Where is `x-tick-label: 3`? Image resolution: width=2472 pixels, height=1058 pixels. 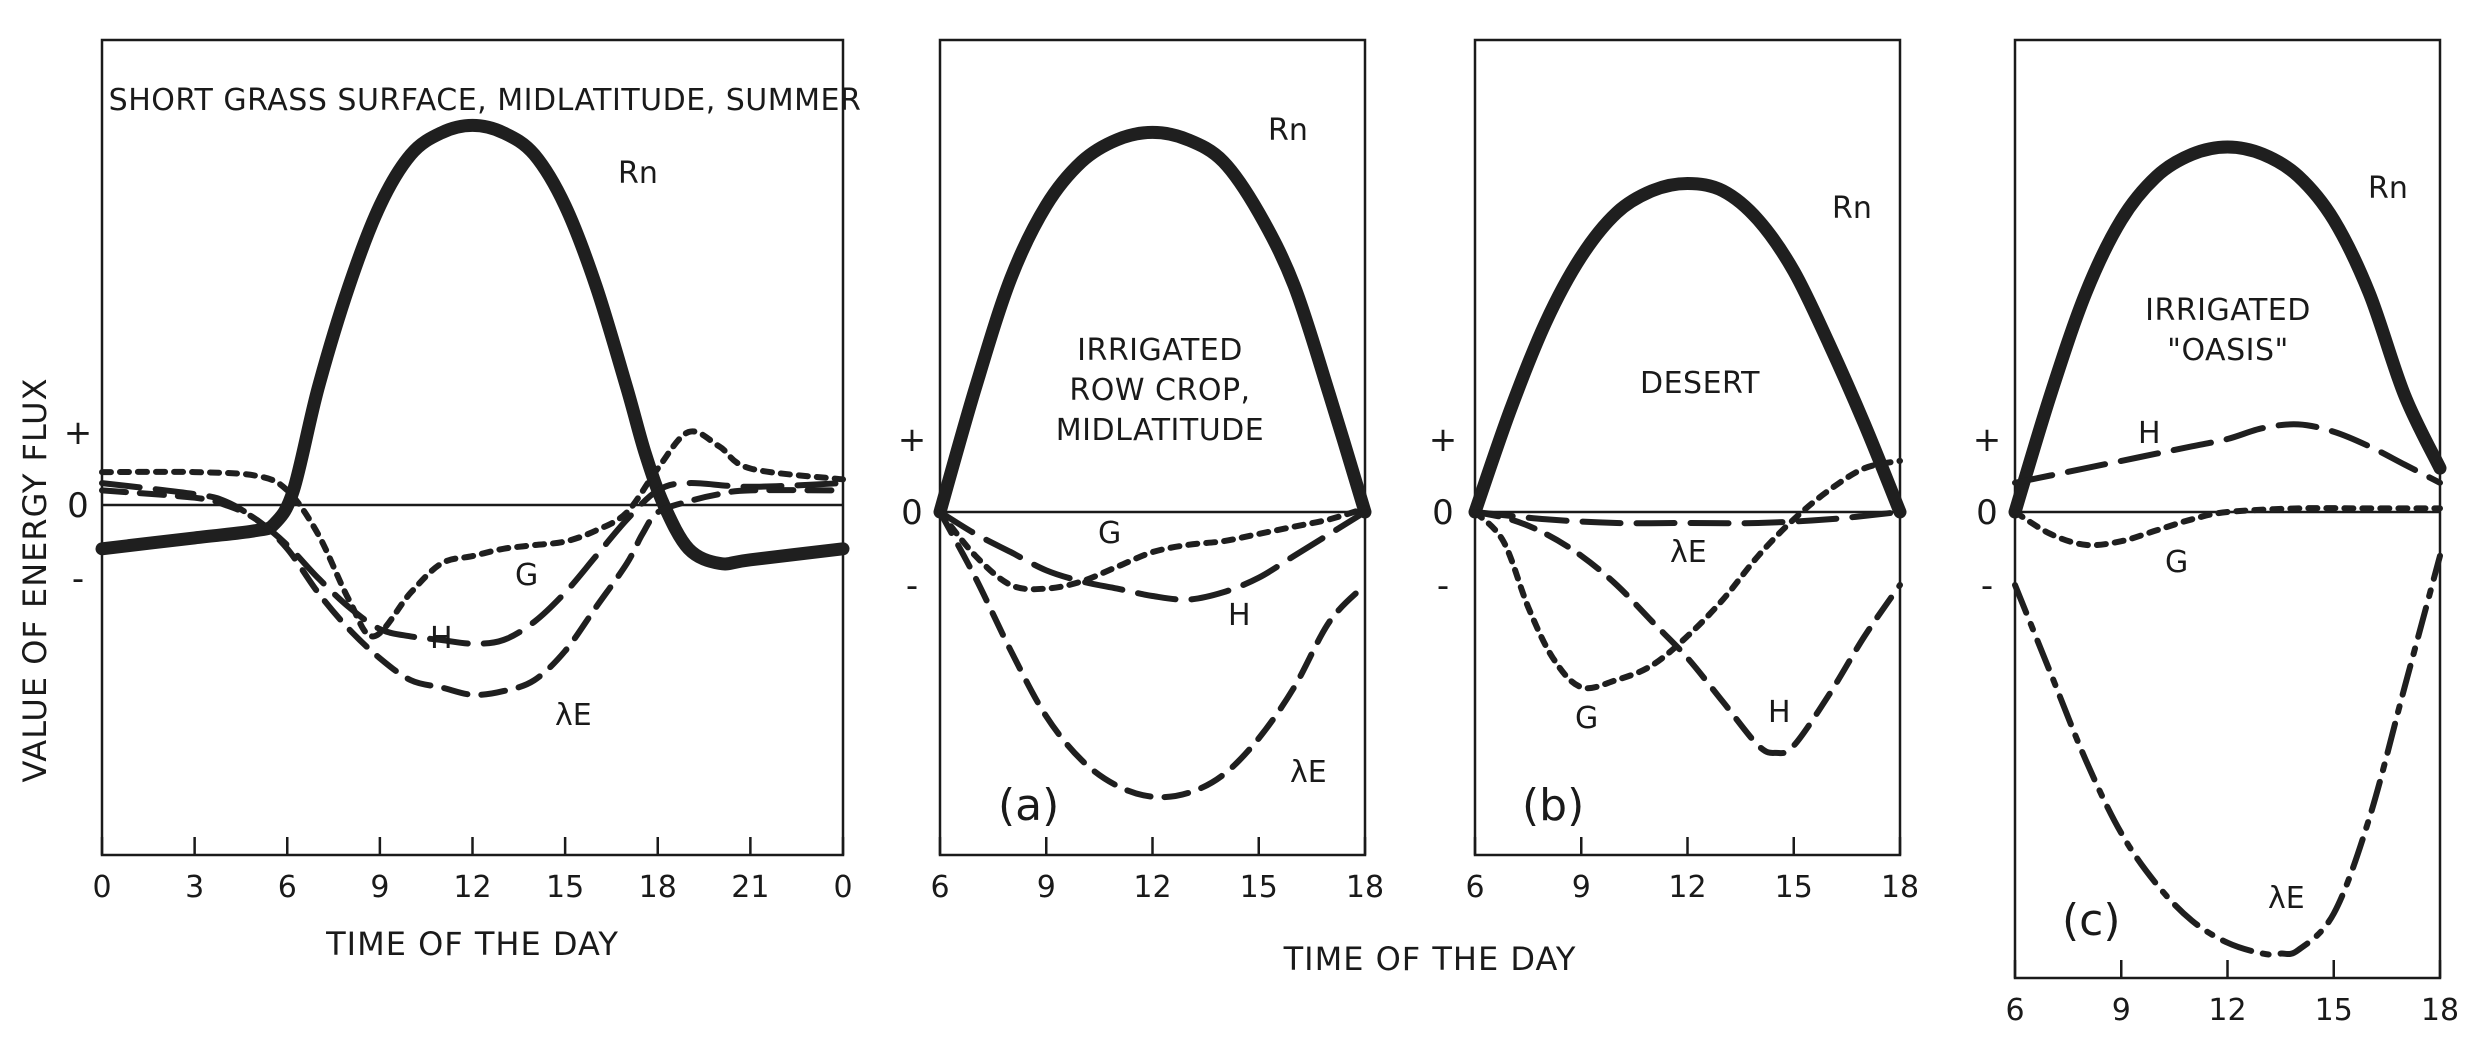 x-tick-label: 3 is located at coordinates (194, 887).